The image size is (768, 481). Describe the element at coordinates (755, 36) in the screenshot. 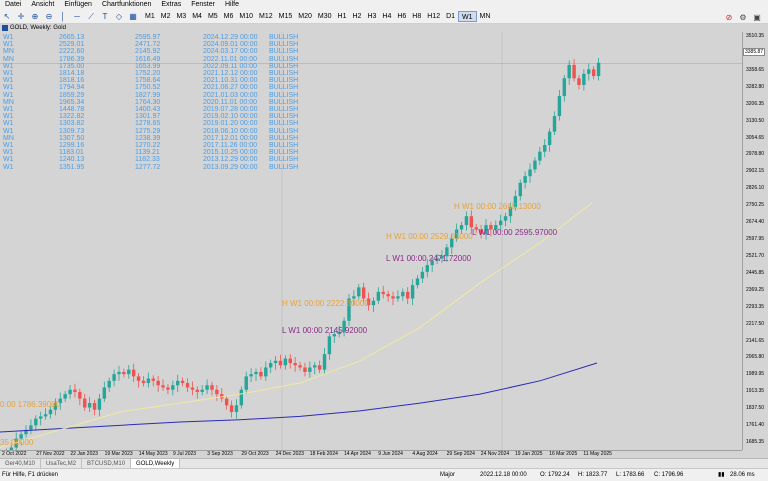

I see `price-tick-label: 3510.35` at that location.